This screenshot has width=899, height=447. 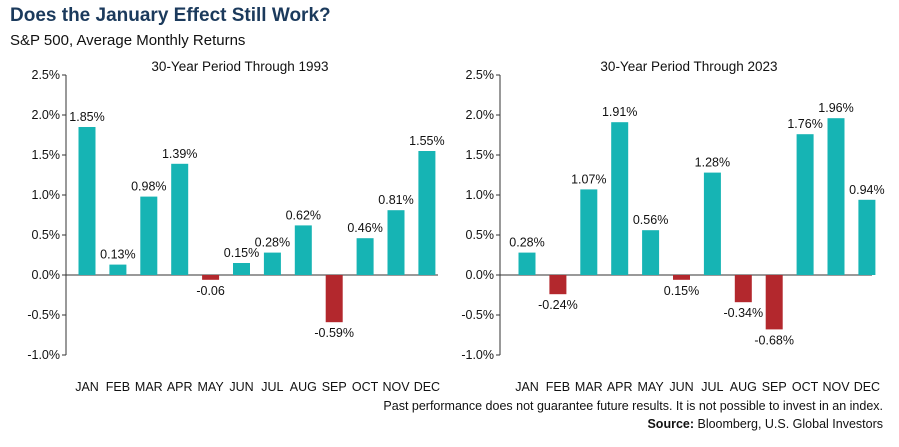 What do you see at coordinates (179, 154) in the screenshot?
I see `data-label: 1.39%` at bounding box center [179, 154].